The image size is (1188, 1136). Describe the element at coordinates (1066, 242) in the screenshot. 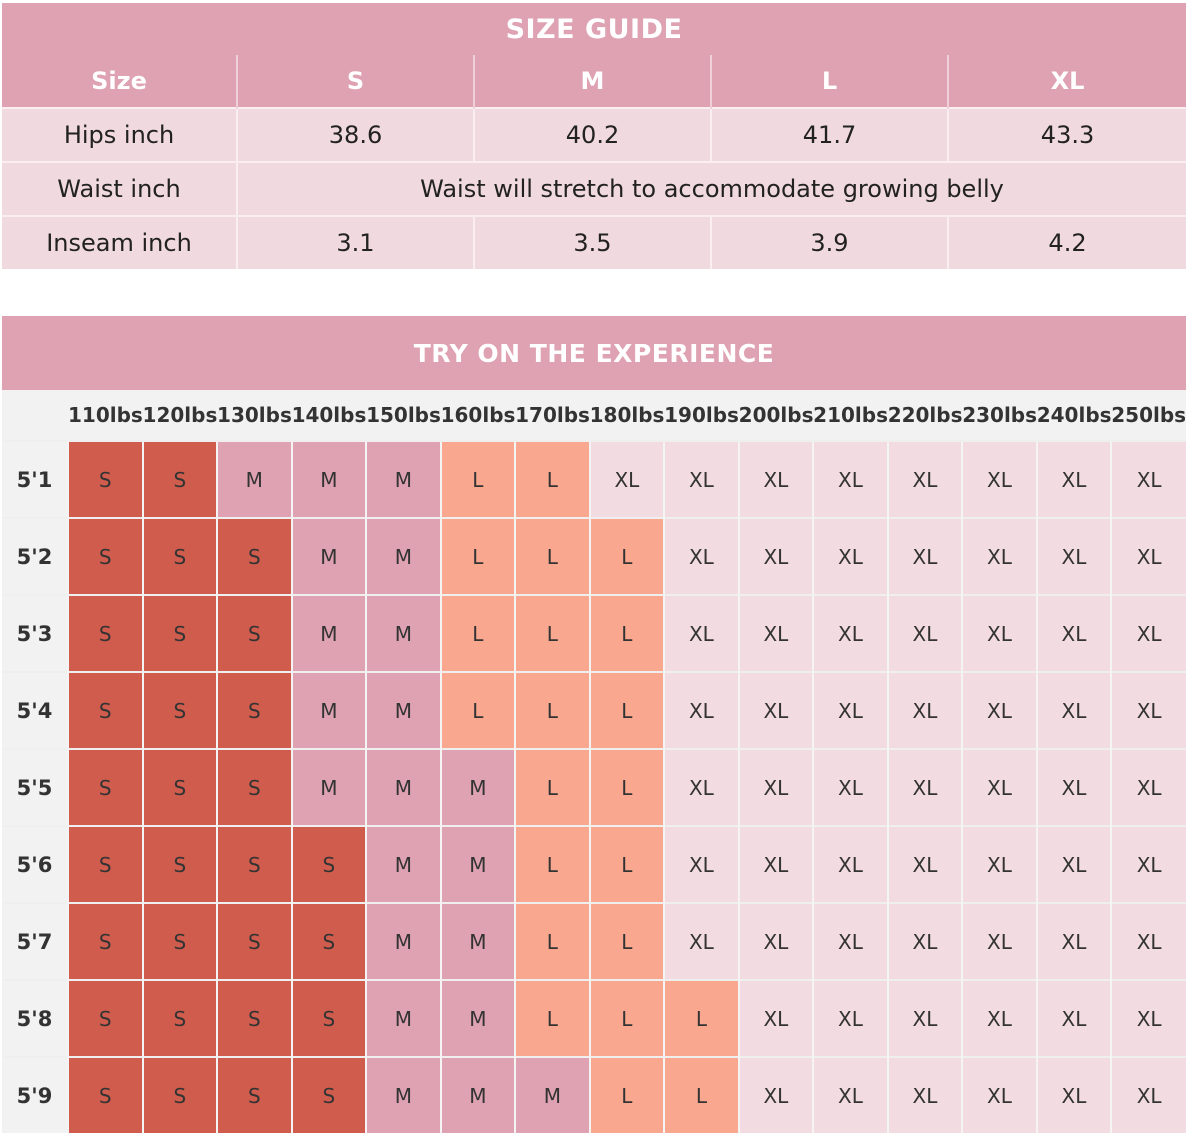

I see `inseam-xl: 4.2` at that location.